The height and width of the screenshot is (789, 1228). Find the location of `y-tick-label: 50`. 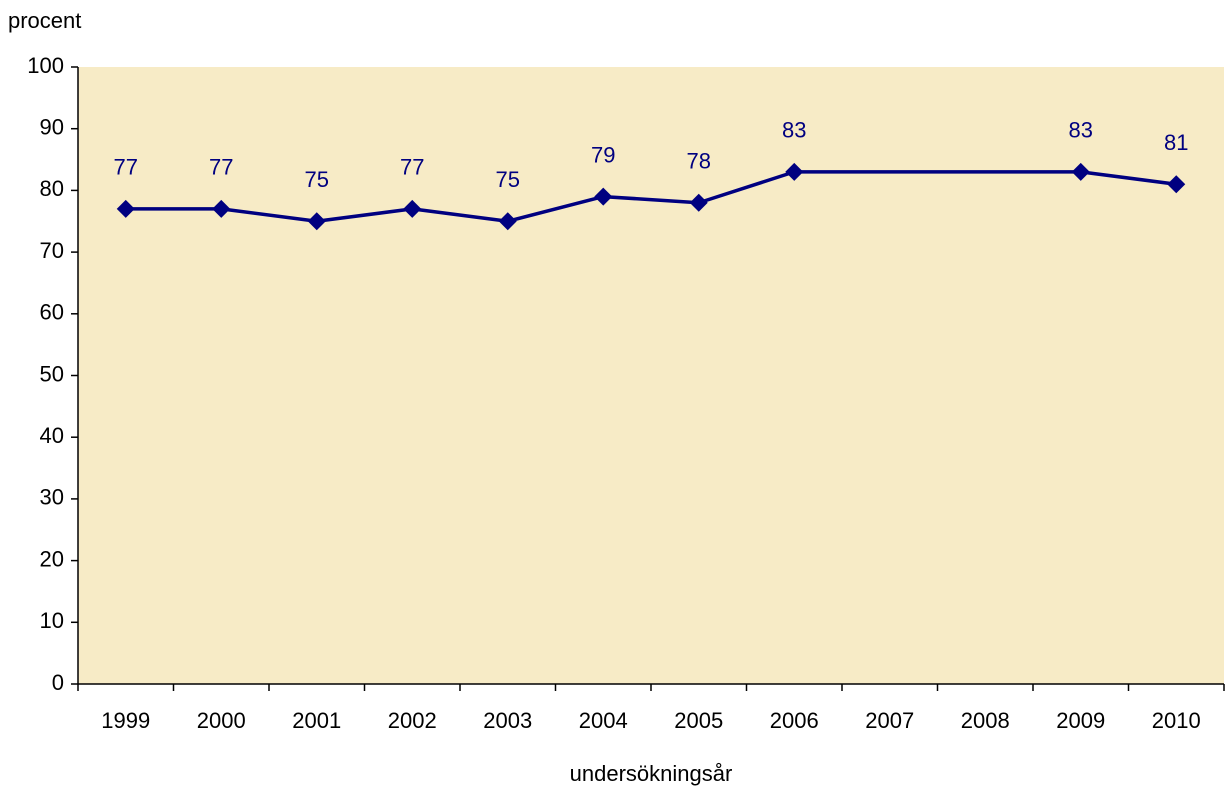

y-tick-label: 50 is located at coordinates (52, 373).